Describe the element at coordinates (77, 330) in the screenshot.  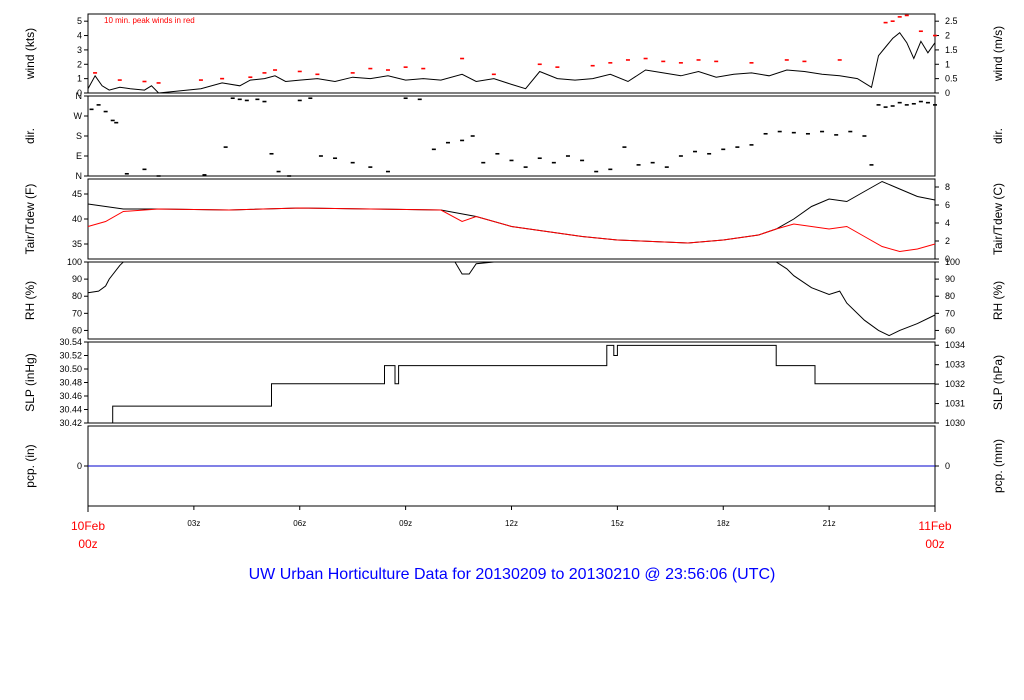
I see `rh-ytick-label: 60` at that location.